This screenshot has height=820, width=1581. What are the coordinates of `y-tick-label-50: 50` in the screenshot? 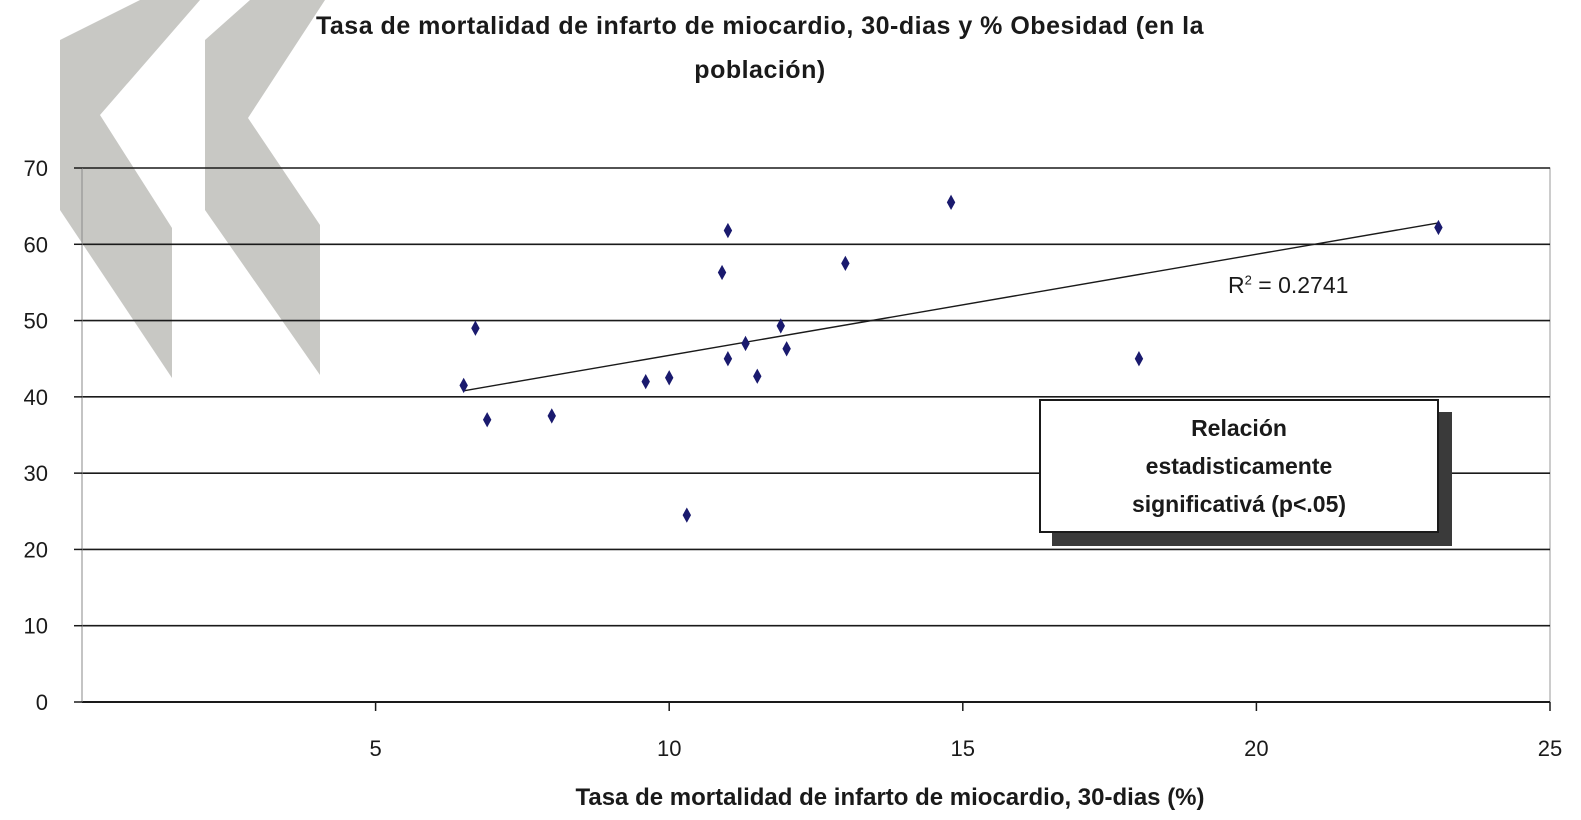 It's located at (36, 321).